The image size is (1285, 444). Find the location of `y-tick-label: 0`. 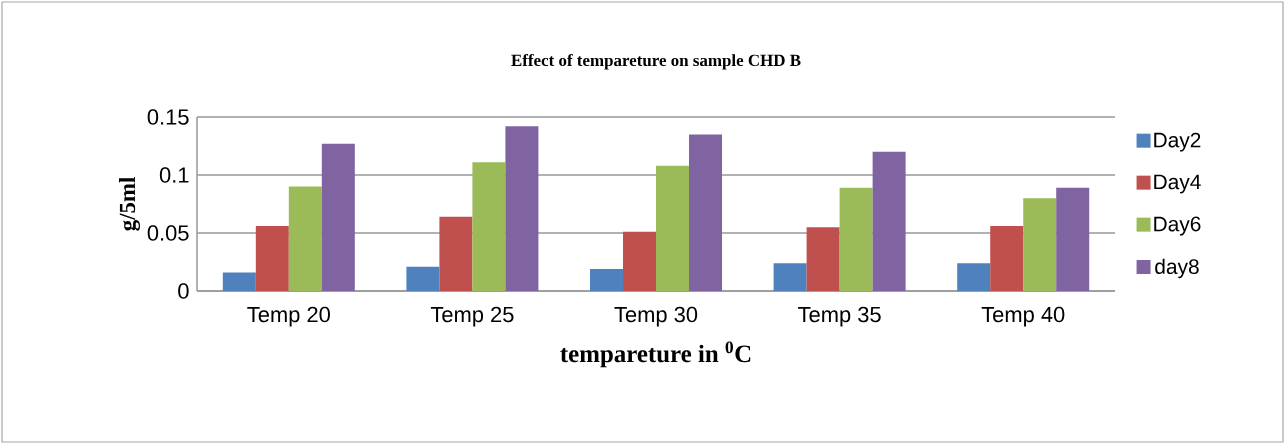

y-tick-label: 0 is located at coordinates (183, 291).